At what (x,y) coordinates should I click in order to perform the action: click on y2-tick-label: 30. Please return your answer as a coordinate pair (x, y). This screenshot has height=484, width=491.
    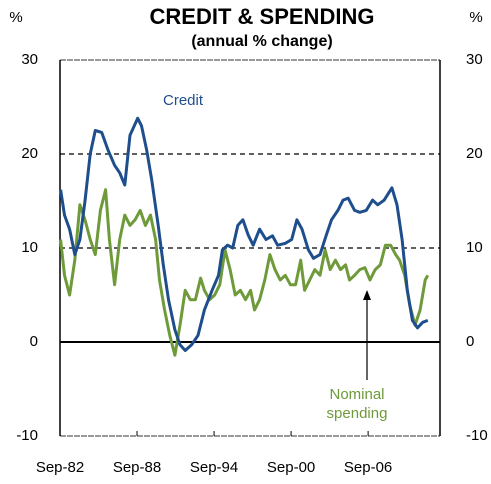
    Looking at the image, I should click on (474, 59).